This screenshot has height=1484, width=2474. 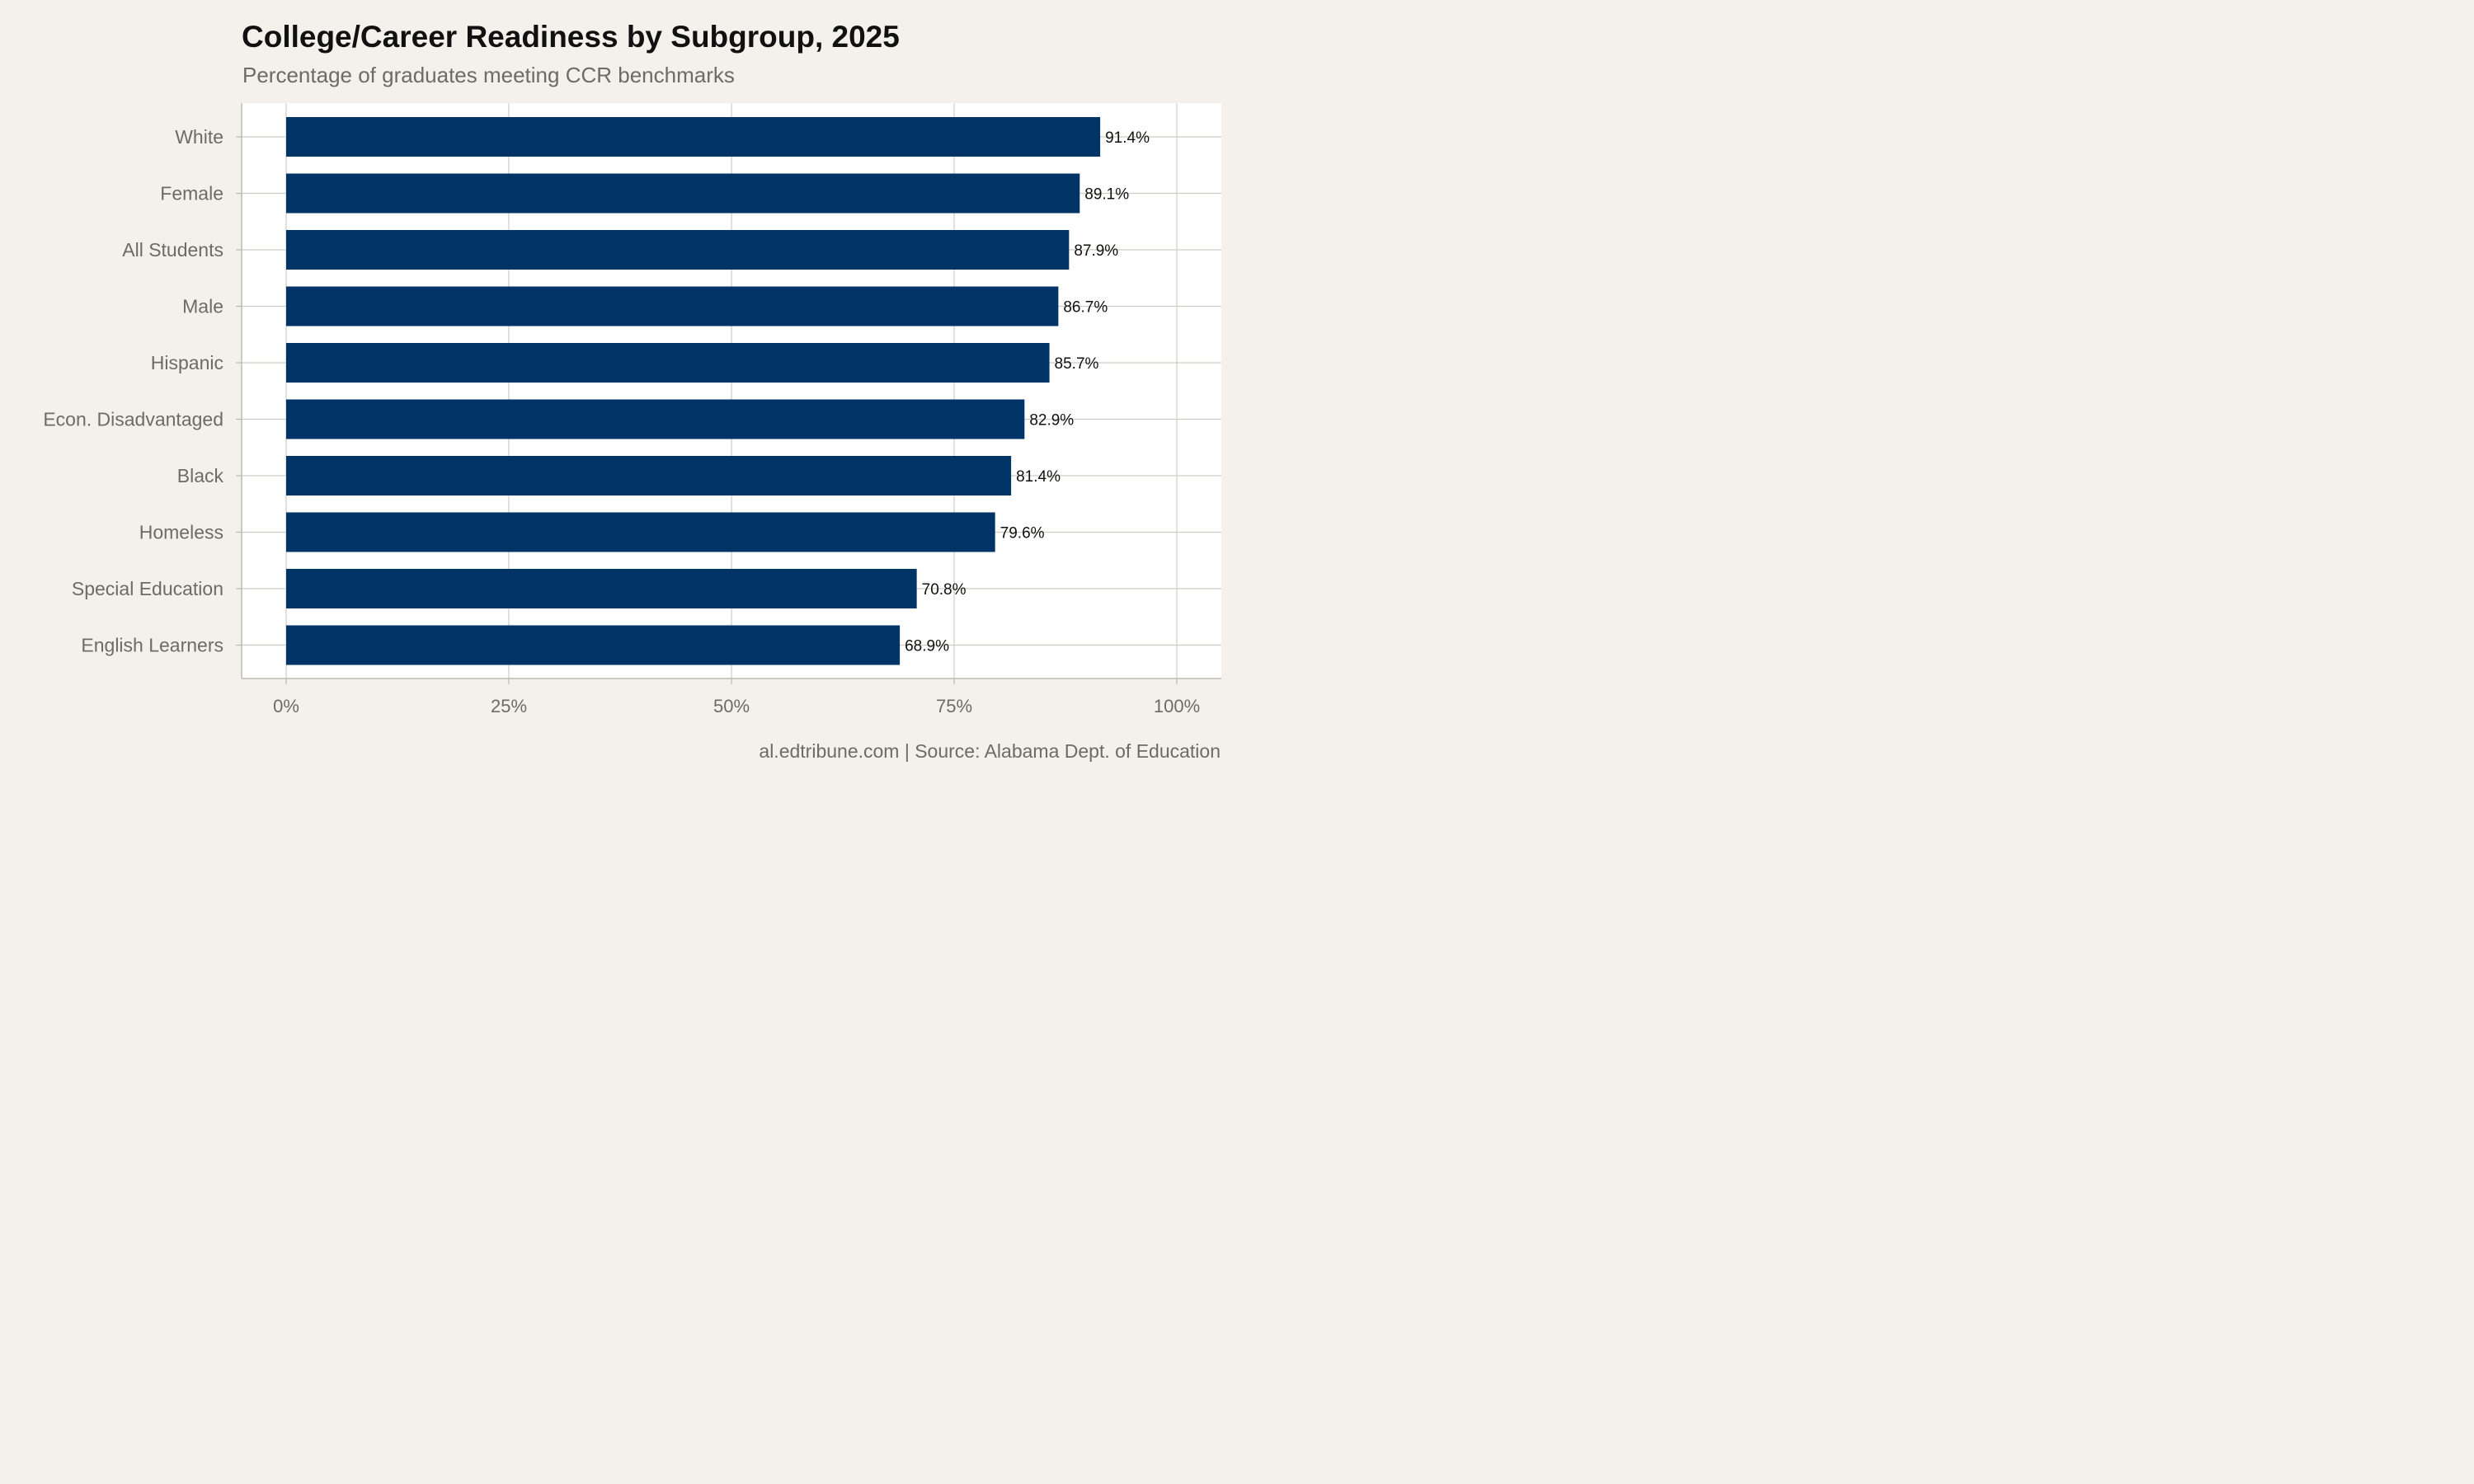 What do you see at coordinates (1096, 251) in the screenshot?
I see `data-label: 87.9%` at bounding box center [1096, 251].